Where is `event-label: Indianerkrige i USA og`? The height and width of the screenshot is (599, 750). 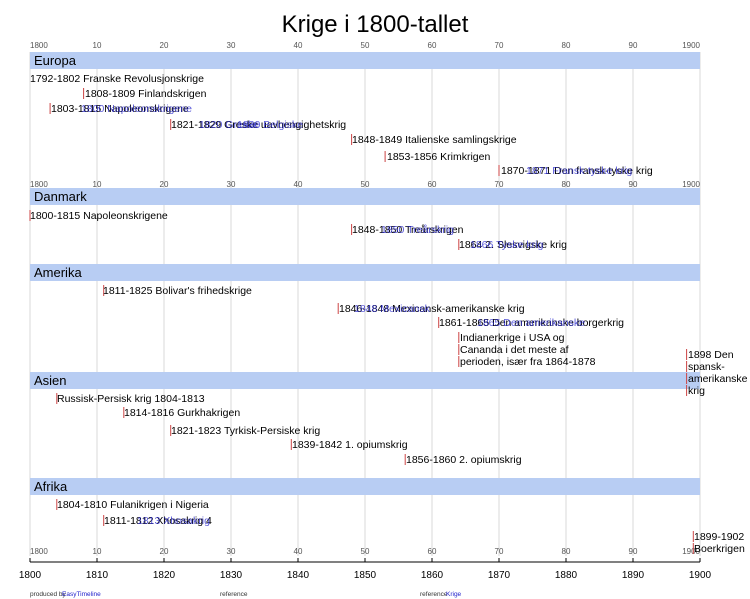 event-label: Indianerkrige i USA og is located at coordinates (512, 338).